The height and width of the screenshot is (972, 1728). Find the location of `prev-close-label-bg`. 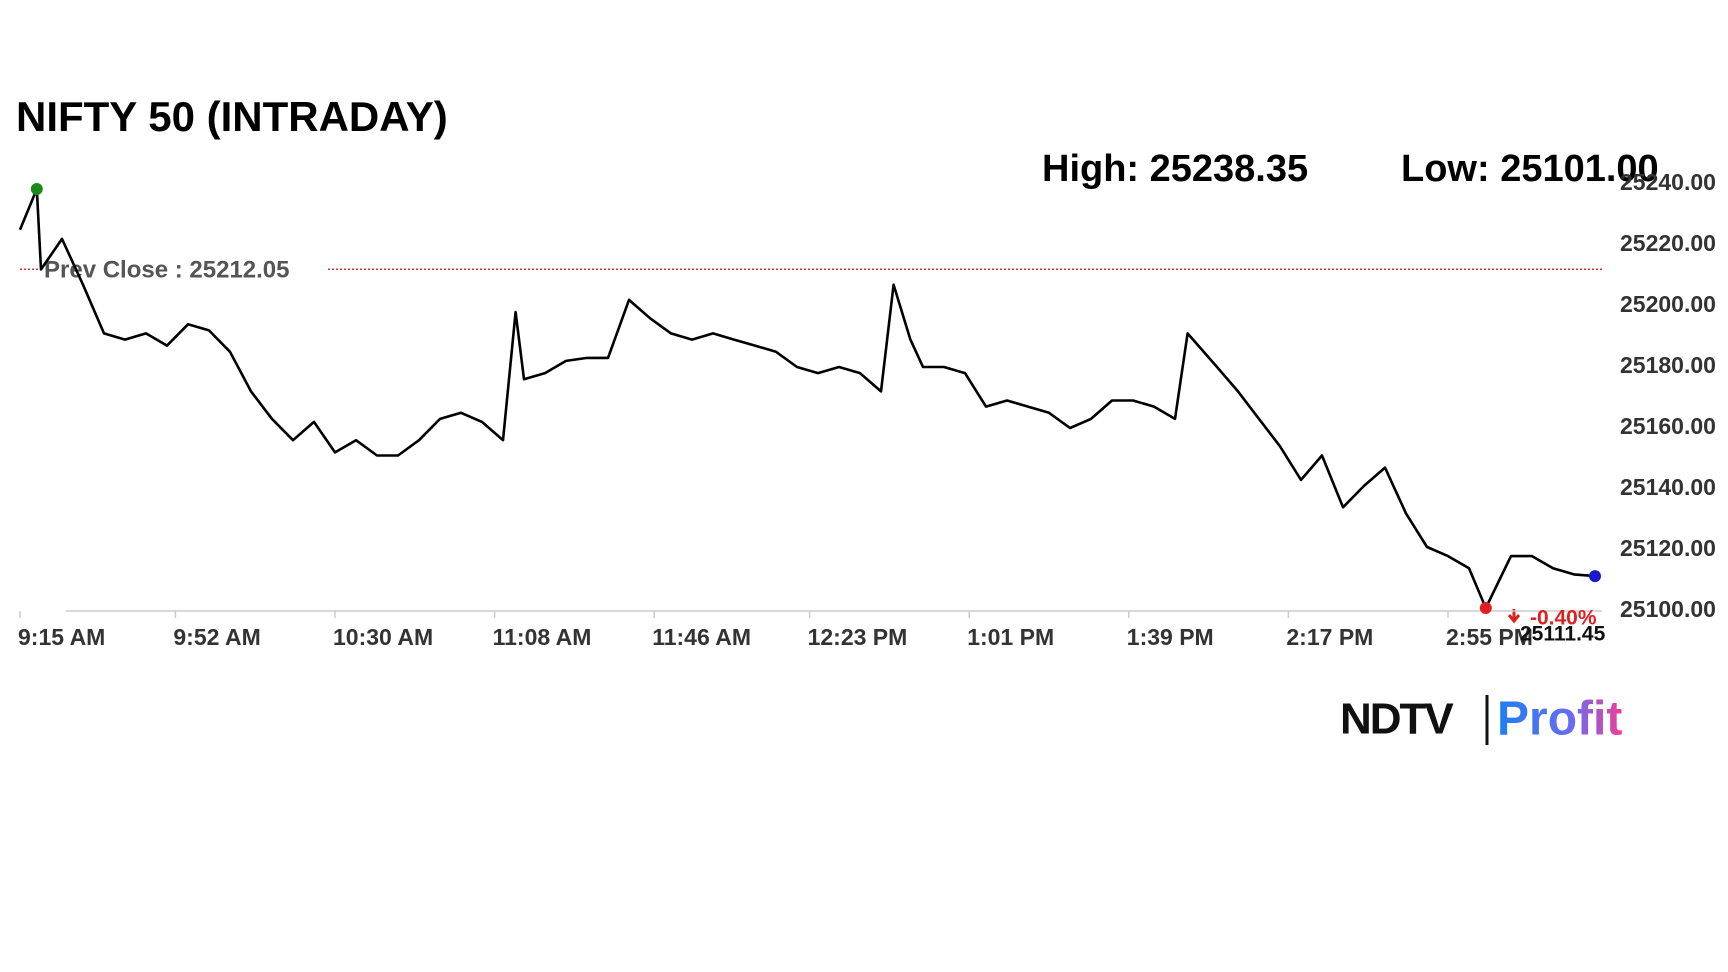

prev-close-label-bg is located at coordinates (184, 269).